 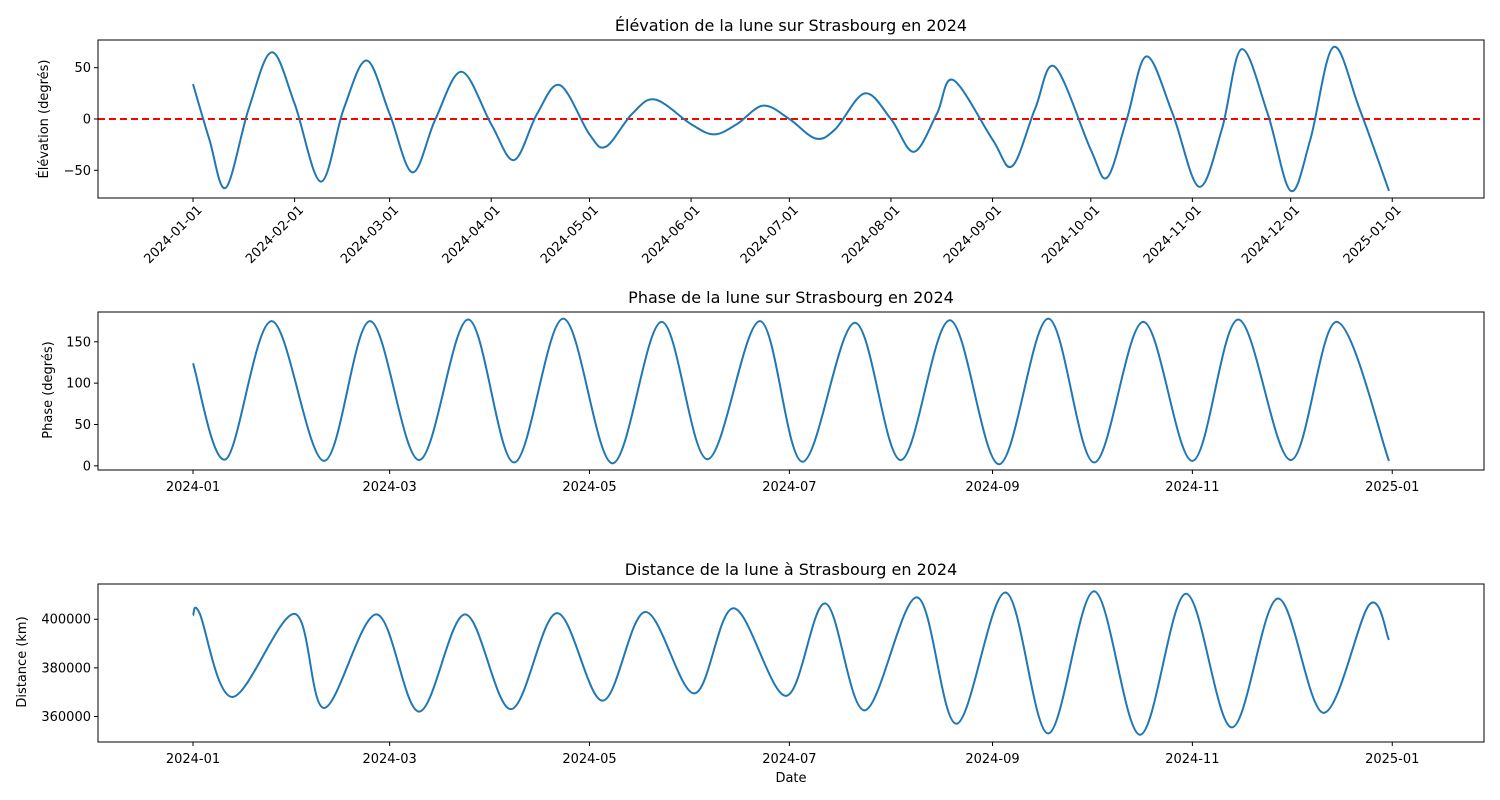 What do you see at coordinates (173, 235) in the screenshot?
I see `x-tick-label: 2024-01-01` at bounding box center [173, 235].